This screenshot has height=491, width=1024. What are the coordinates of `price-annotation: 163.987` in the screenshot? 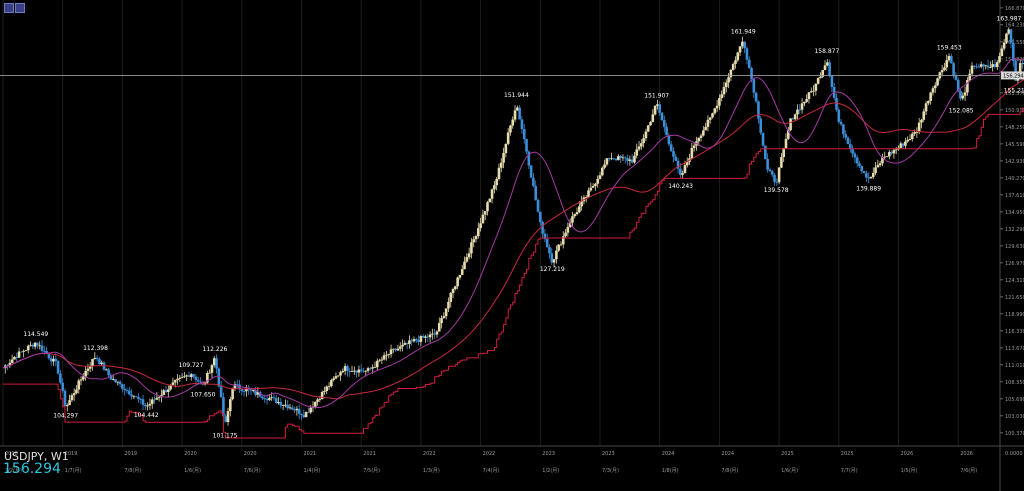 It's located at (1009, 18).